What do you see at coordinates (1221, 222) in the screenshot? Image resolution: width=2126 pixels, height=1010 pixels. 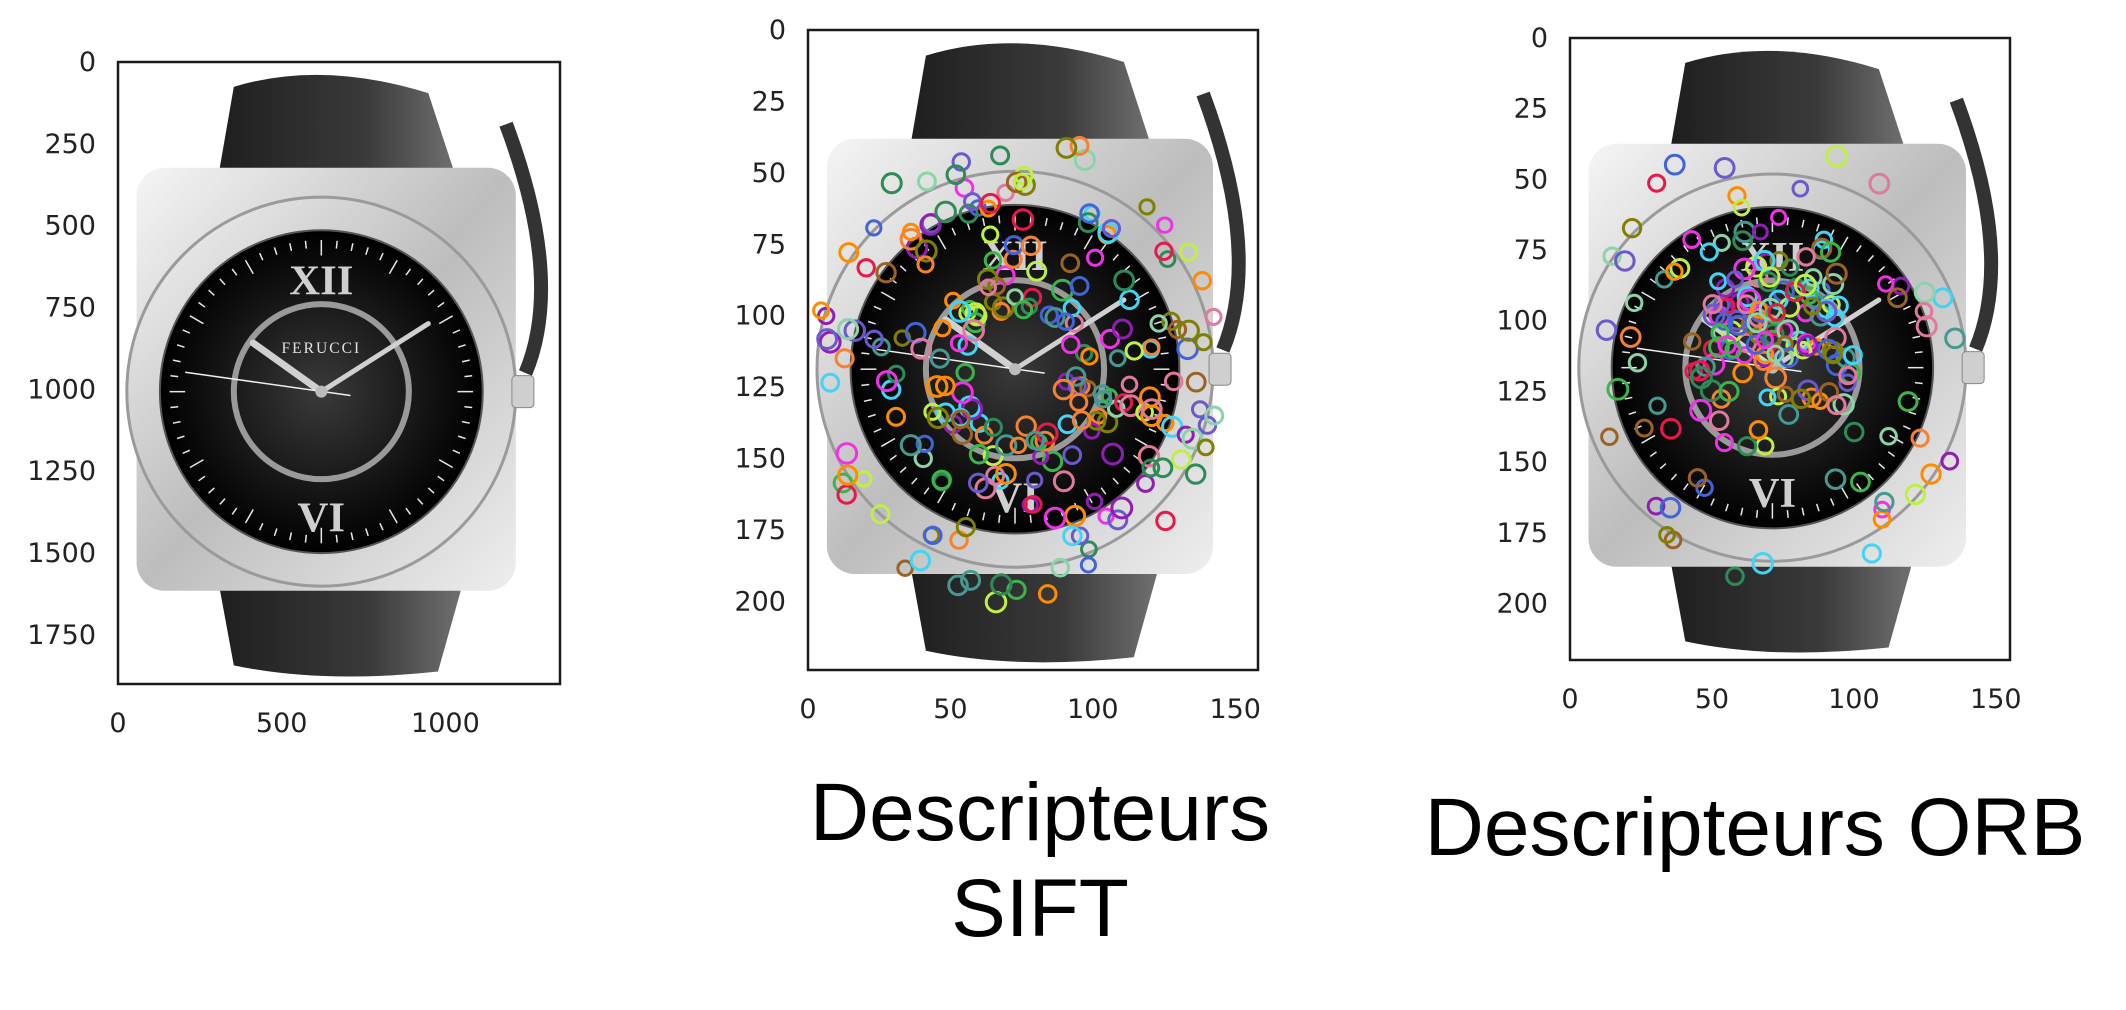 I see `strap-loop` at bounding box center [1221, 222].